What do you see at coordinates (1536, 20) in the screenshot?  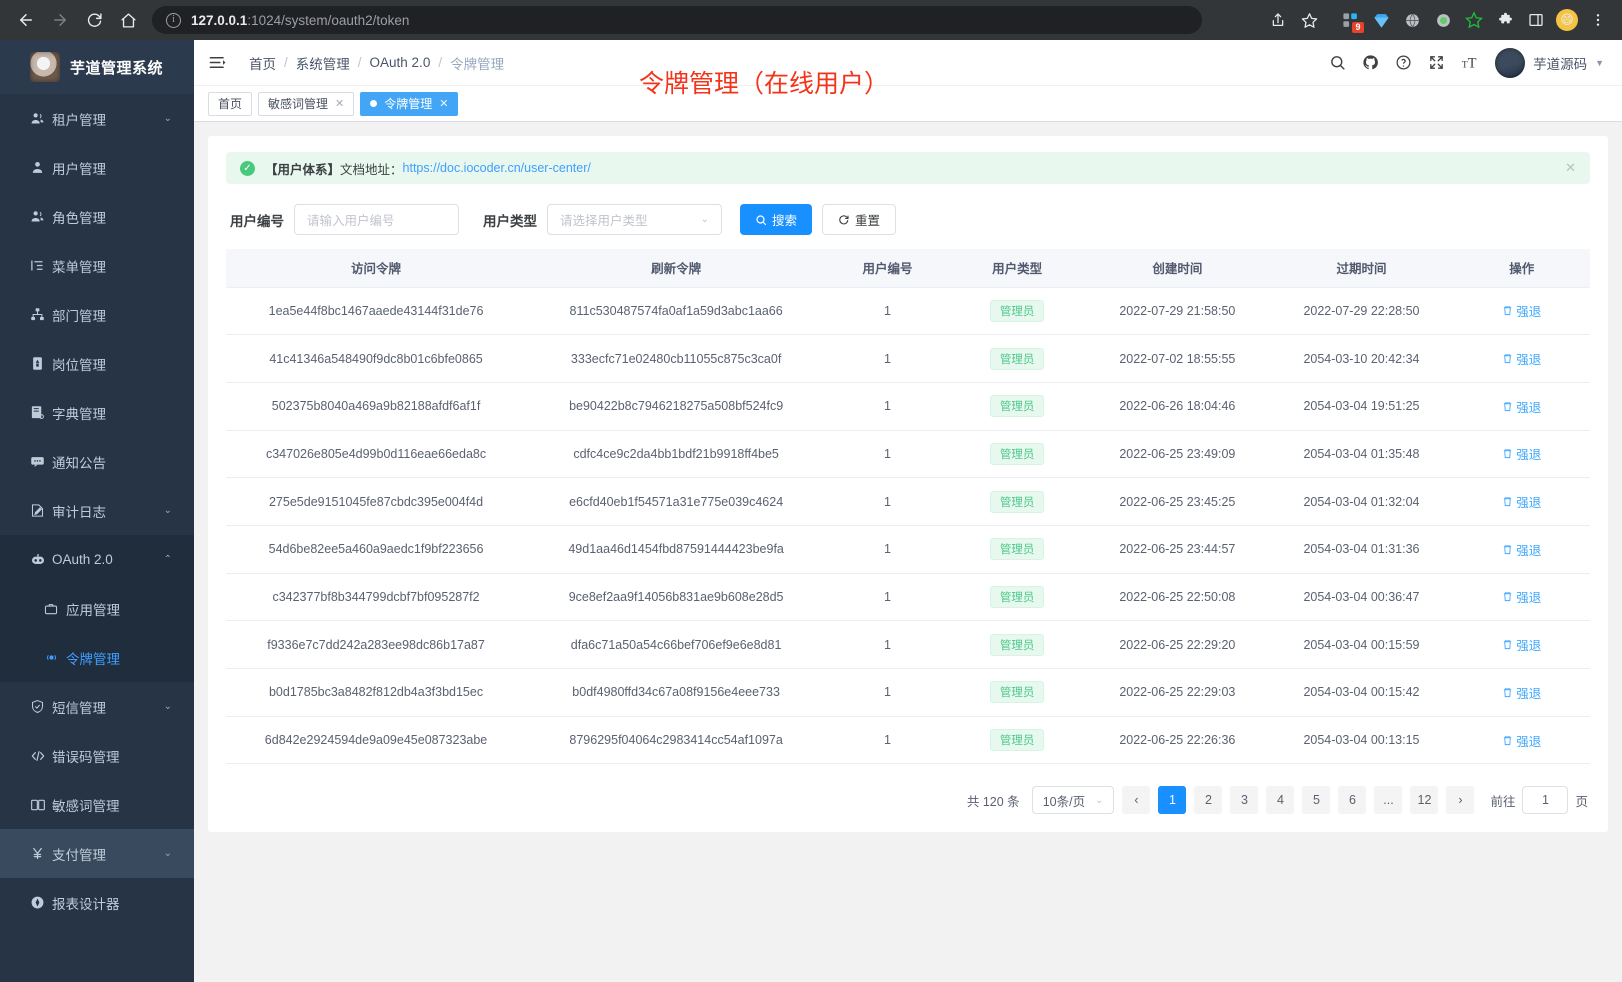 I see `sidepanel-icon` at bounding box center [1536, 20].